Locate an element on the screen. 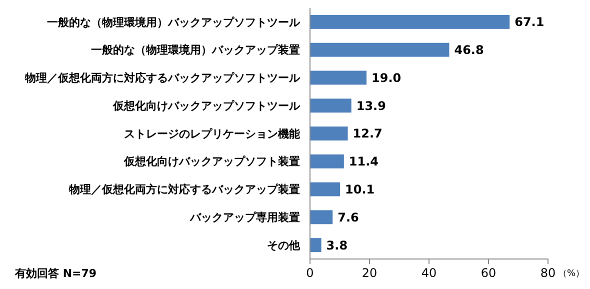 The width and height of the screenshot is (590, 289). x-tick-label: 40 is located at coordinates (429, 273).